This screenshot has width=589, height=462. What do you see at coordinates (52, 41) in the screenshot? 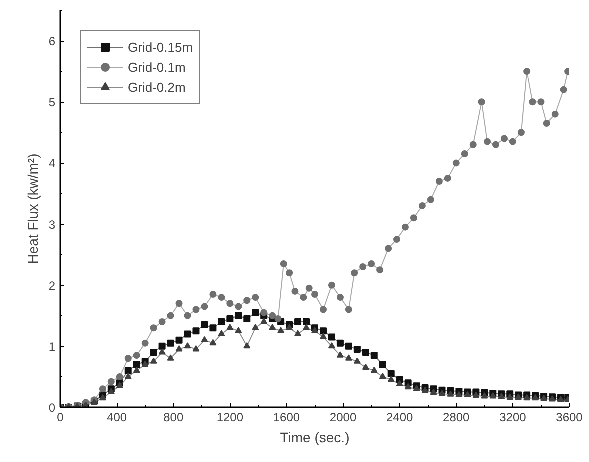
I see `y-tick-label: 6` at bounding box center [52, 41].